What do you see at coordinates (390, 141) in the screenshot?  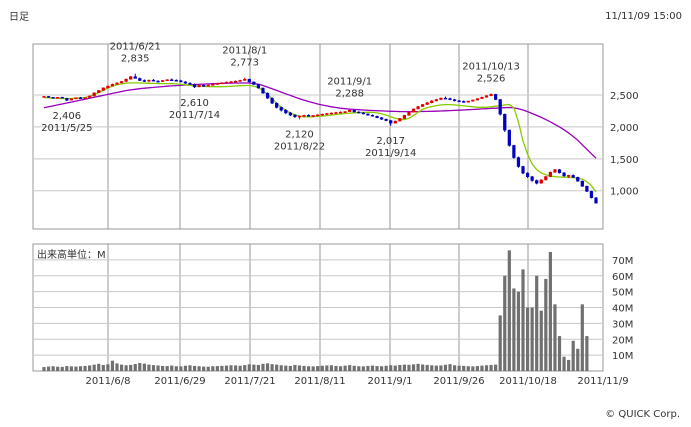 I see `annotation-value: 2,017` at bounding box center [390, 141].